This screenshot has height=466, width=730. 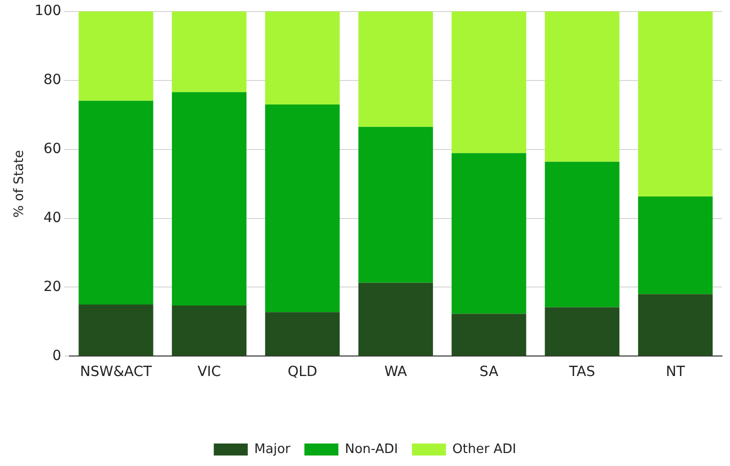 What do you see at coordinates (396, 372) in the screenshot?
I see `x-tick-label: WA` at bounding box center [396, 372].